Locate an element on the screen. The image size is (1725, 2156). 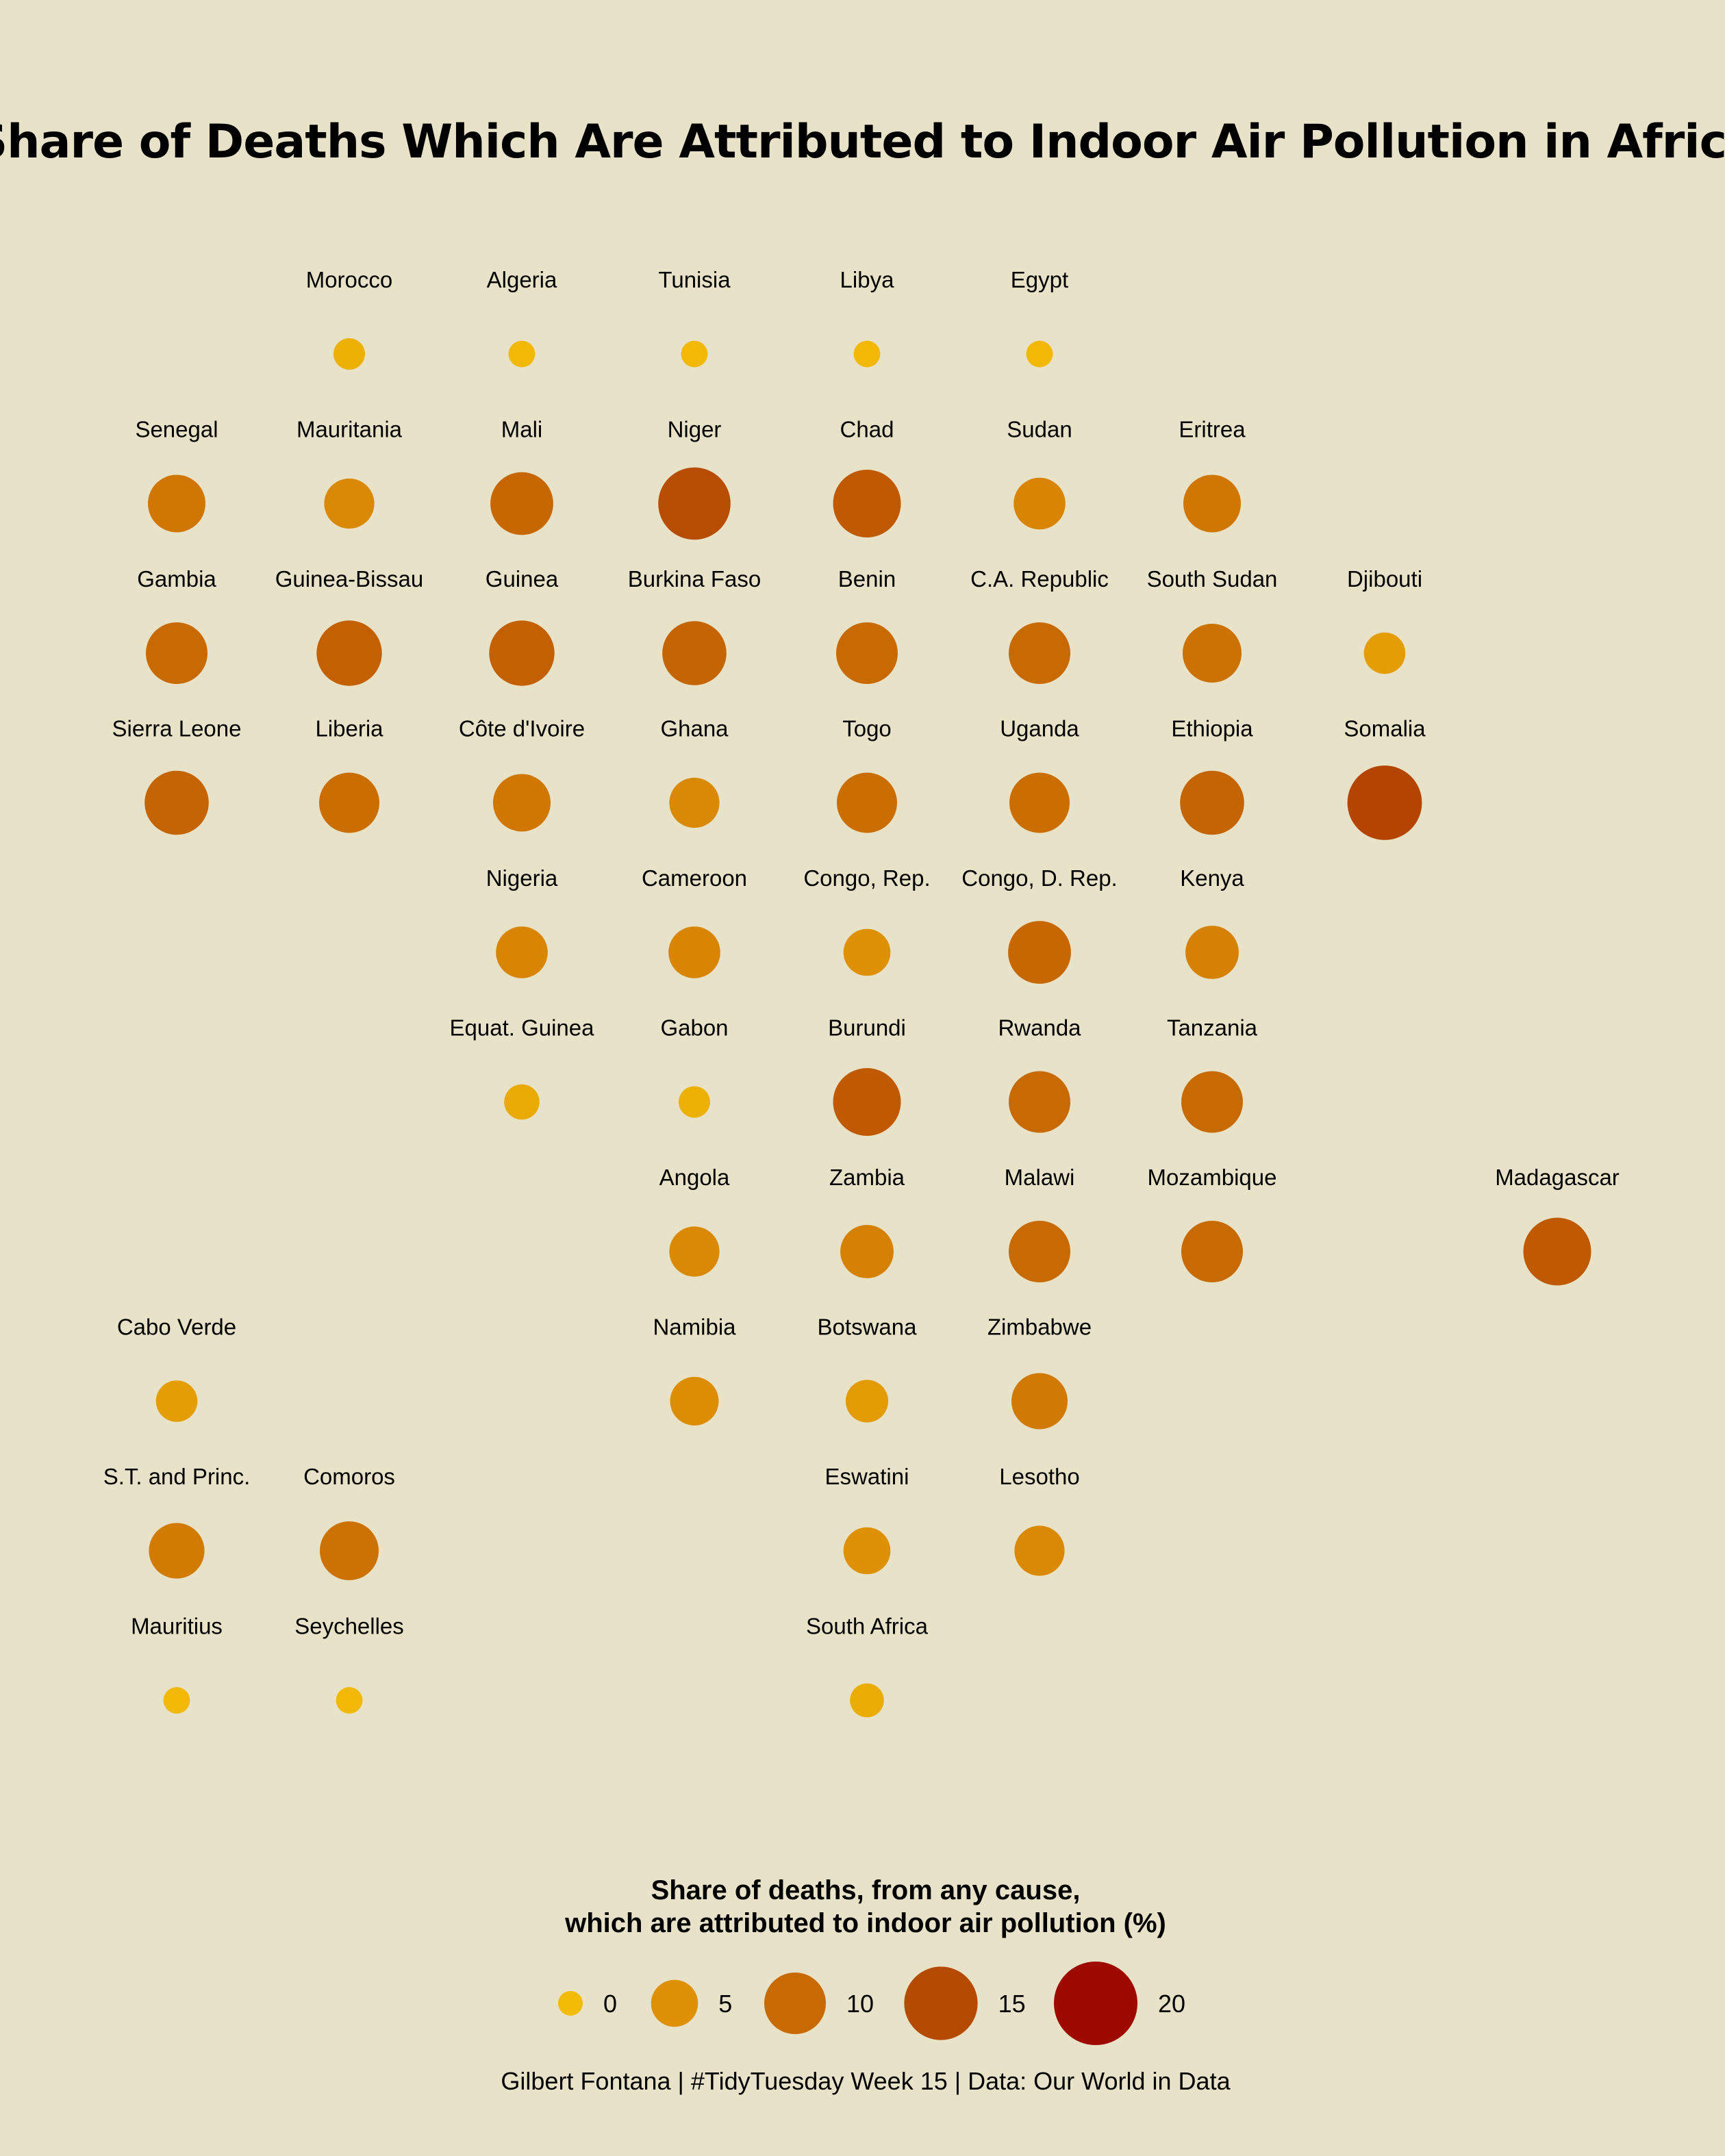
country-label: Guinea-Bissau is located at coordinates (349, 579).